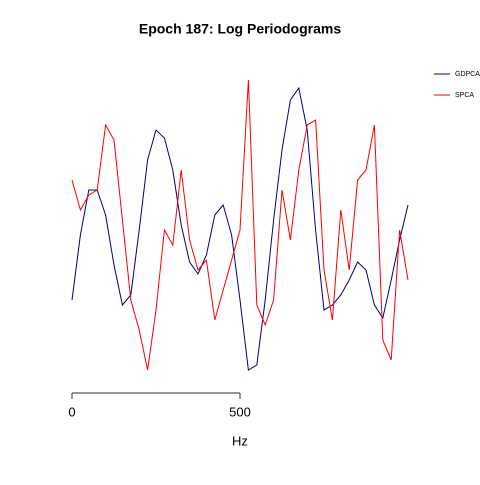 The height and width of the screenshot is (485, 480). Describe the element at coordinates (240, 440) in the screenshot. I see `x-axis-label: Hz` at that location.